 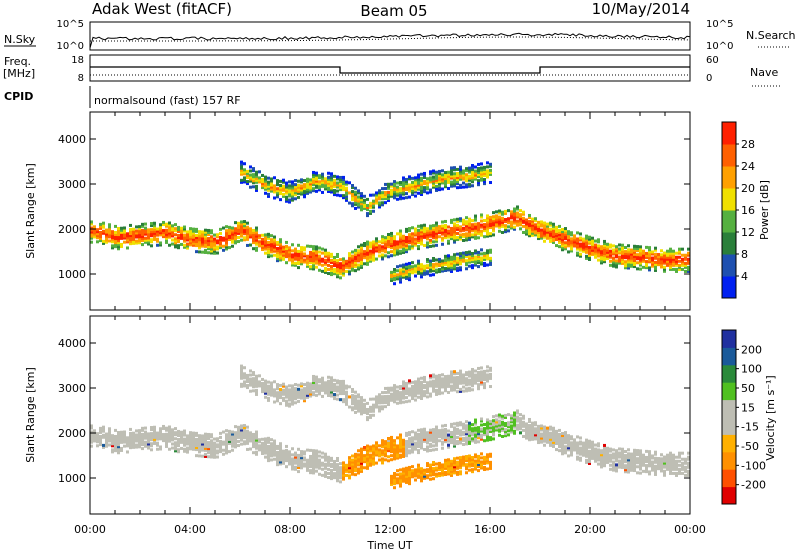 What do you see at coordinates (764, 210) in the screenshot?
I see `power-colorbar-label: Power [dB]` at bounding box center [764, 210].